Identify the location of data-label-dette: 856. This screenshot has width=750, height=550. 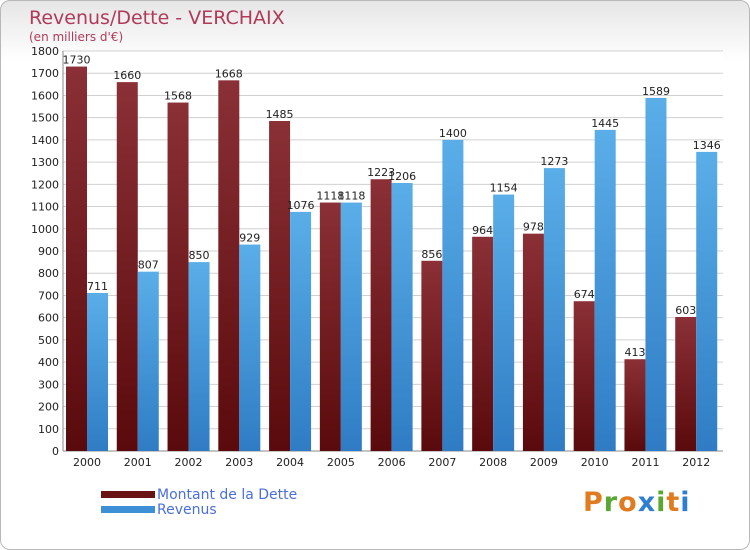
(431, 254).